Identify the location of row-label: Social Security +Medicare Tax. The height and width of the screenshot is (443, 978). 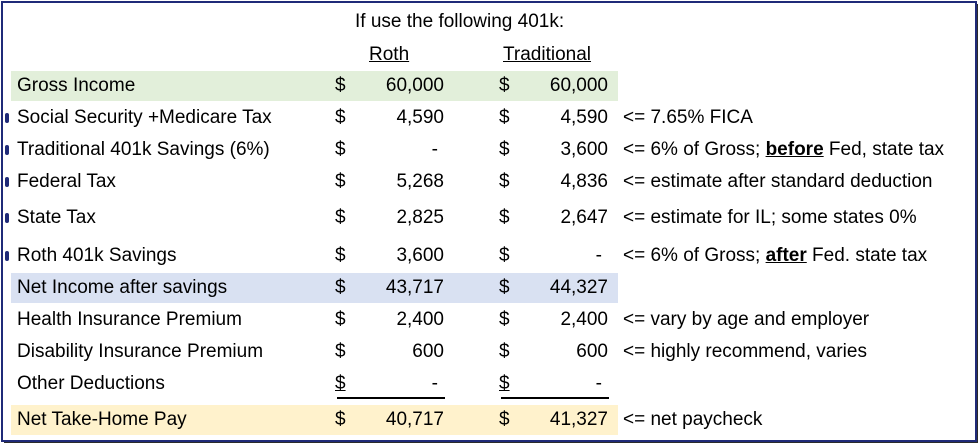
(144, 117).